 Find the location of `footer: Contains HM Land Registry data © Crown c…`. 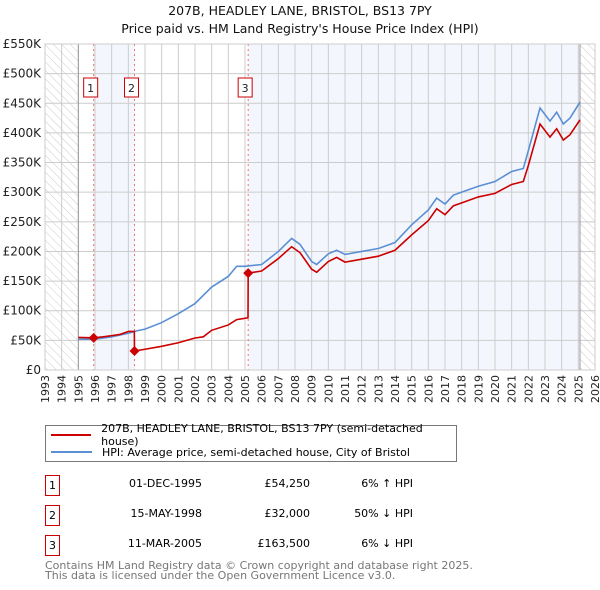

footer: Contains HM Land Registry data © Crown c… is located at coordinates (259, 570).